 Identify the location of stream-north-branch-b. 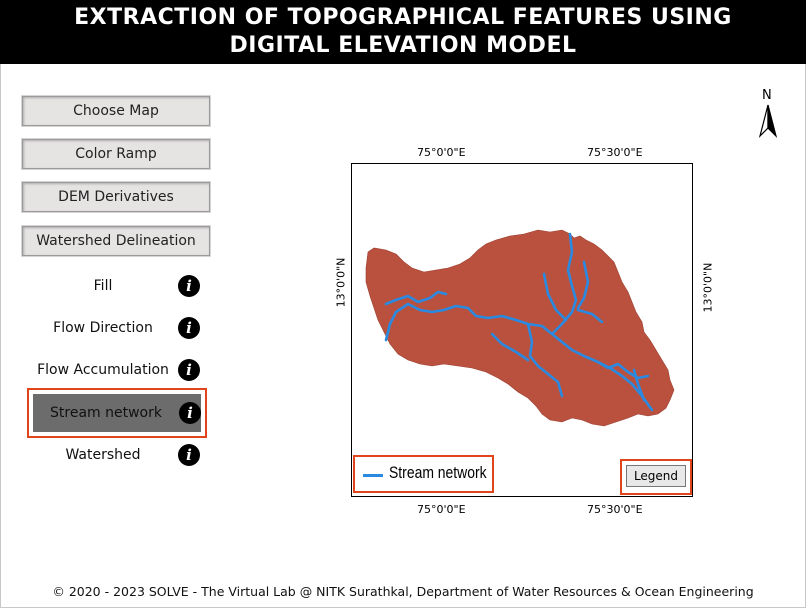
(583, 285).